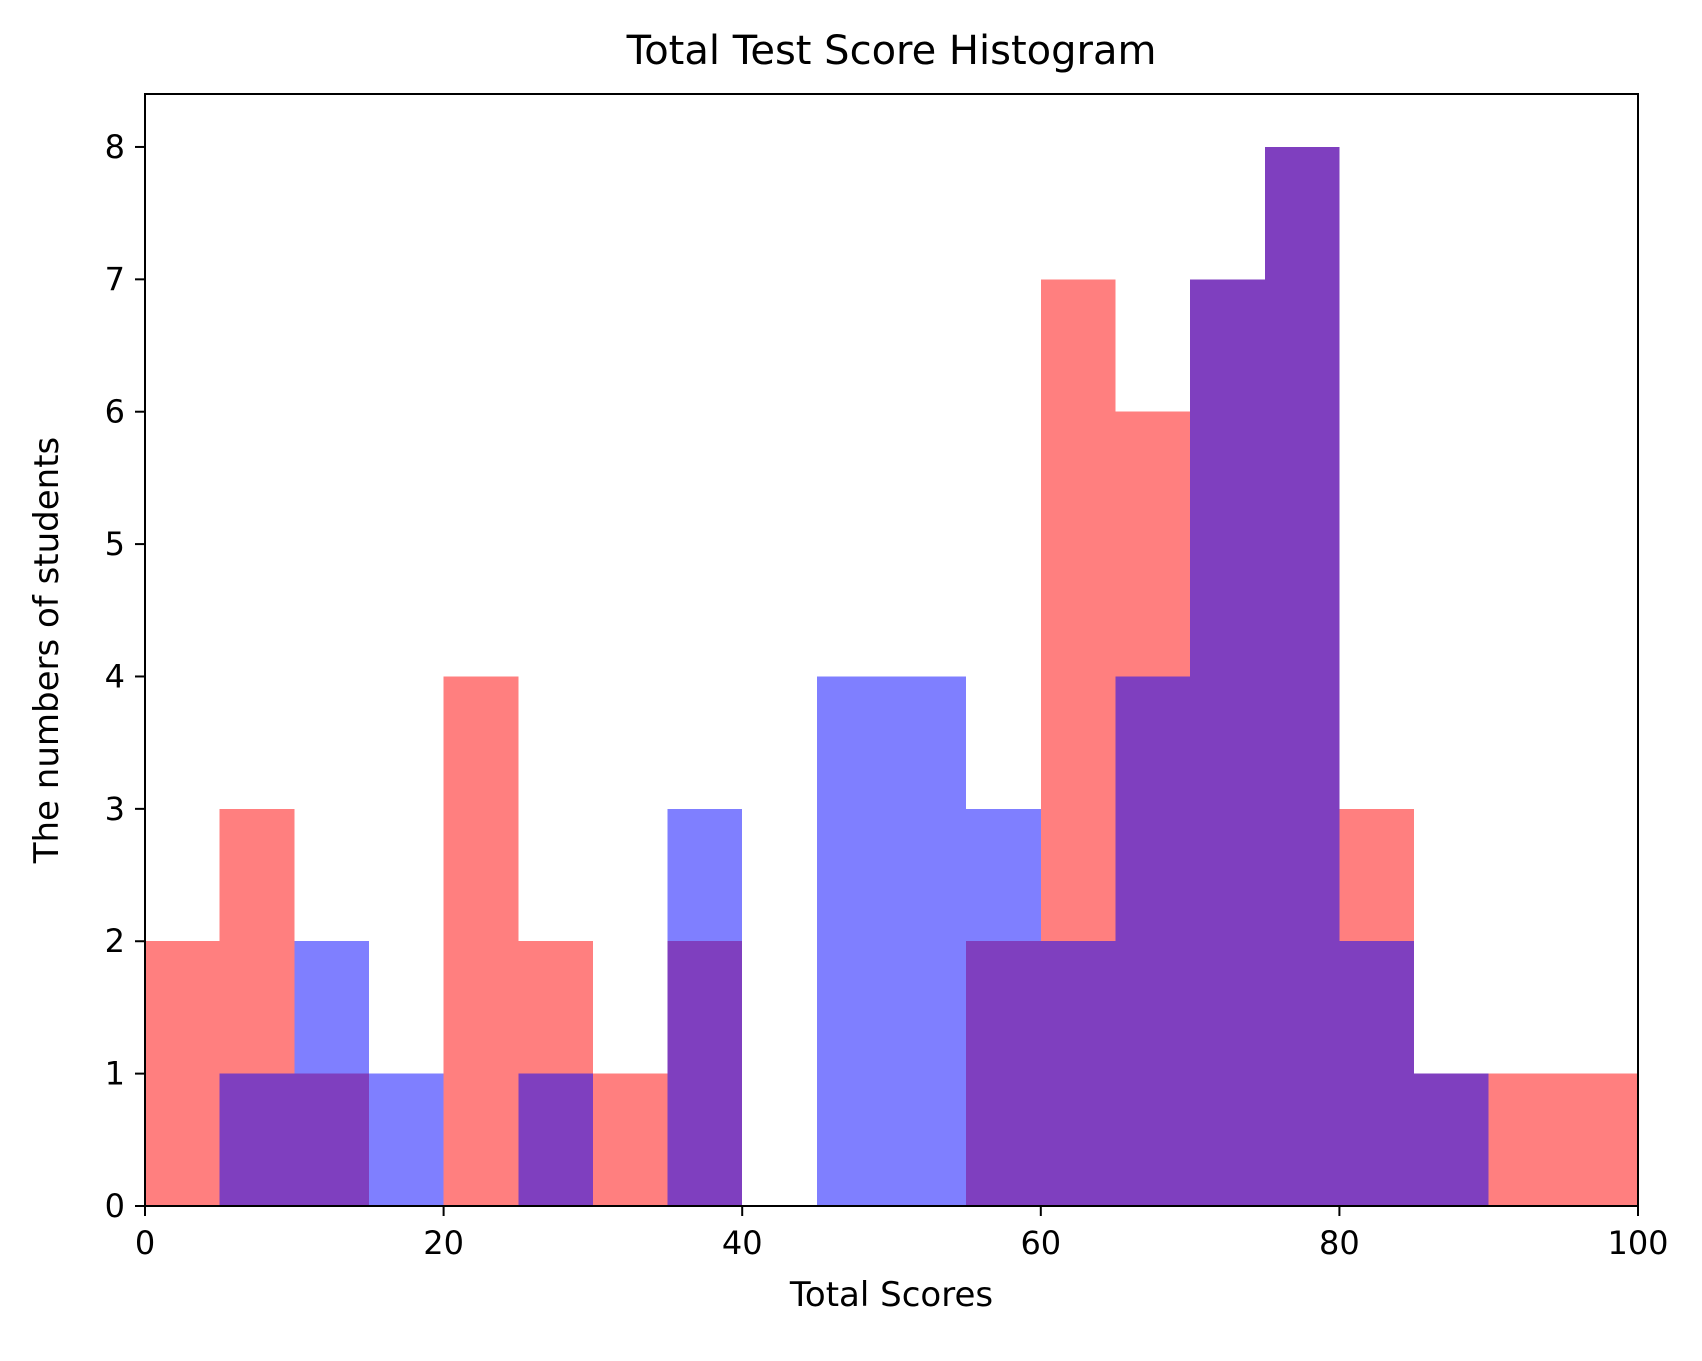 Image resolution: width=1702 pixels, height=1361 pixels. Describe the element at coordinates (115, 676) in the screenshot. I see `y-tick-label: 4` at that location.